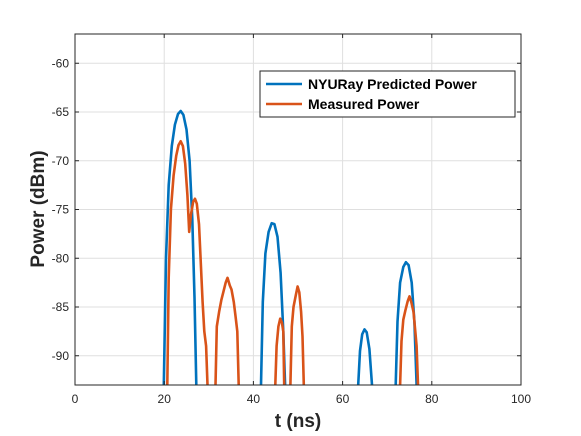 The height and width of the screenshot is (436, 581). Describe the element at coordinates (364, 104) in the screenshot. I see `legend-label: Measured Power` at that location.